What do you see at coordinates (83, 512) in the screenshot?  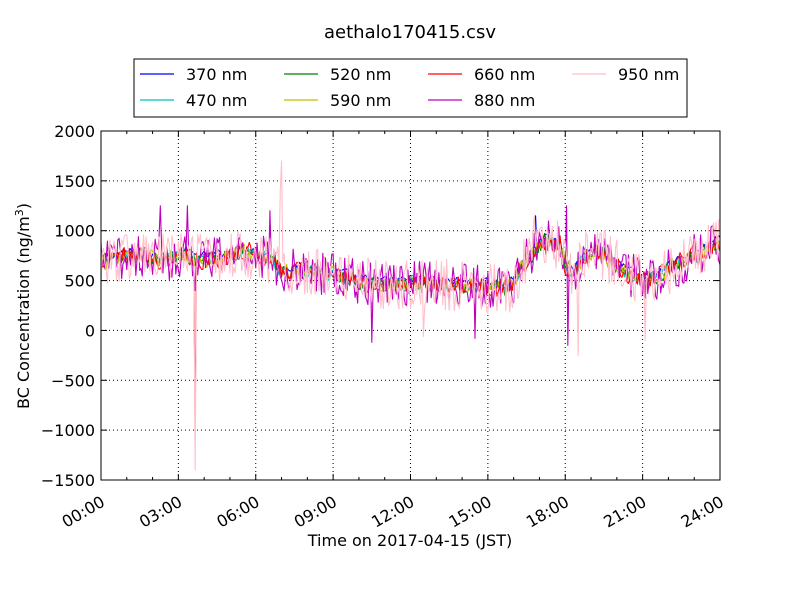 I see `x-tick-label: 00:00` at bounding box center [83, 512].